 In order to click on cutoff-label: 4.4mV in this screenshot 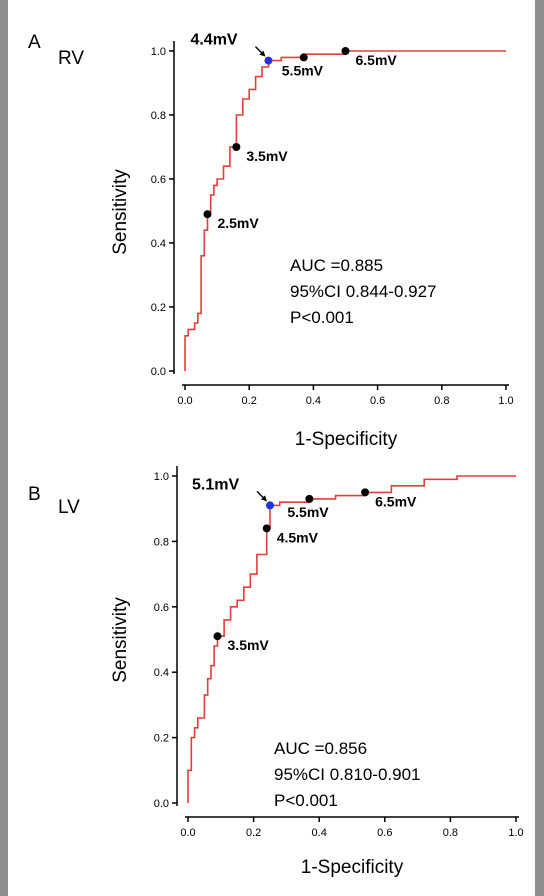, I will do `click(213, 40)`.